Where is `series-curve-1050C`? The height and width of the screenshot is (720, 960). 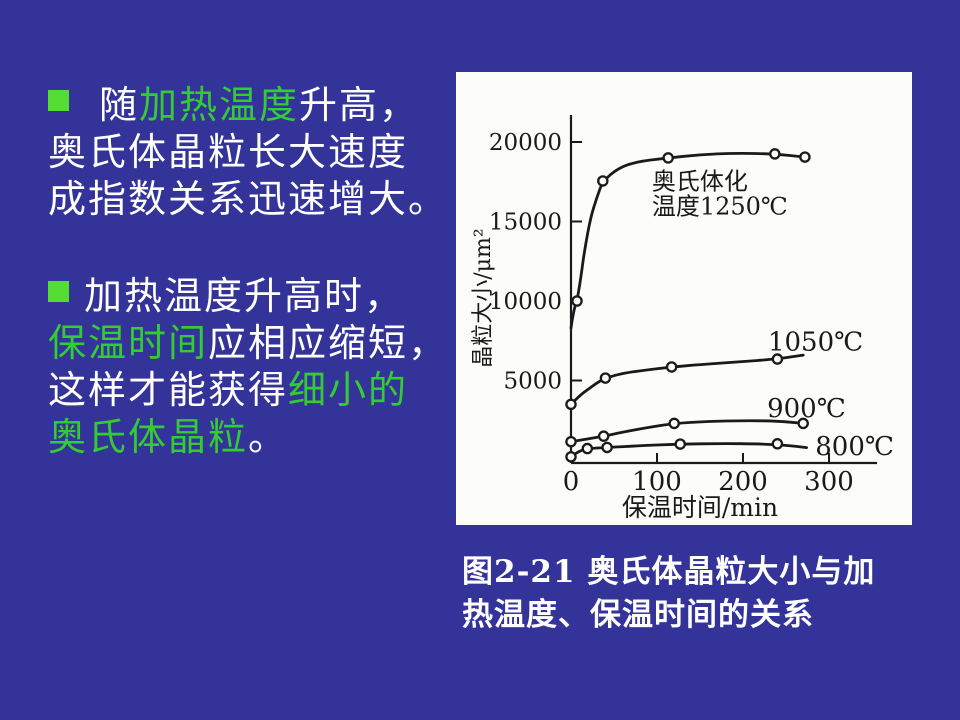 series-curve-1050C is located at coordinates (687, 379).